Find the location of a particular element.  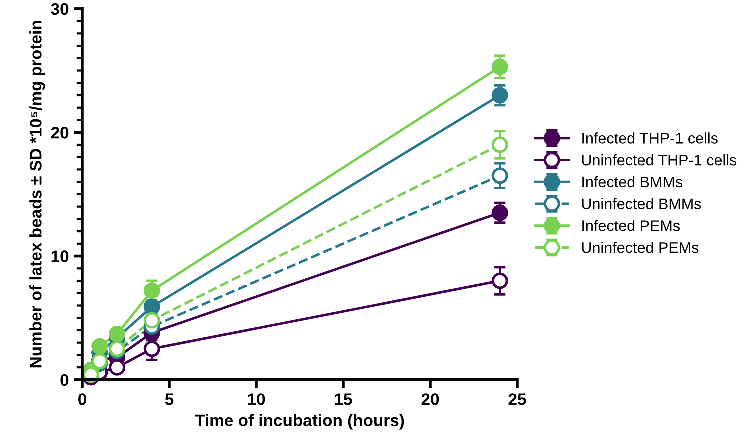

legend-label: Uninfected PEMs is located at coordinates (640, 248).